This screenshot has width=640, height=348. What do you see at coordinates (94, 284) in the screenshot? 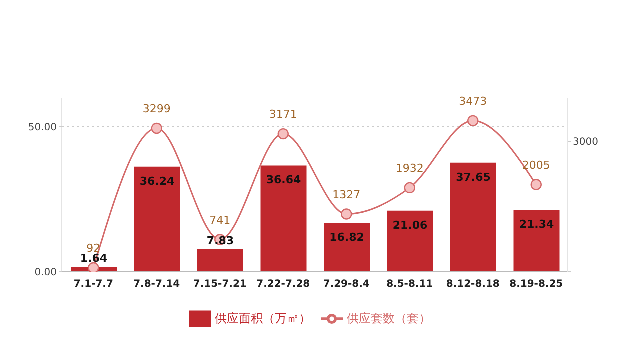
I see `x-tick-label: 7.1-7.7` at bounding box center [94, 284].